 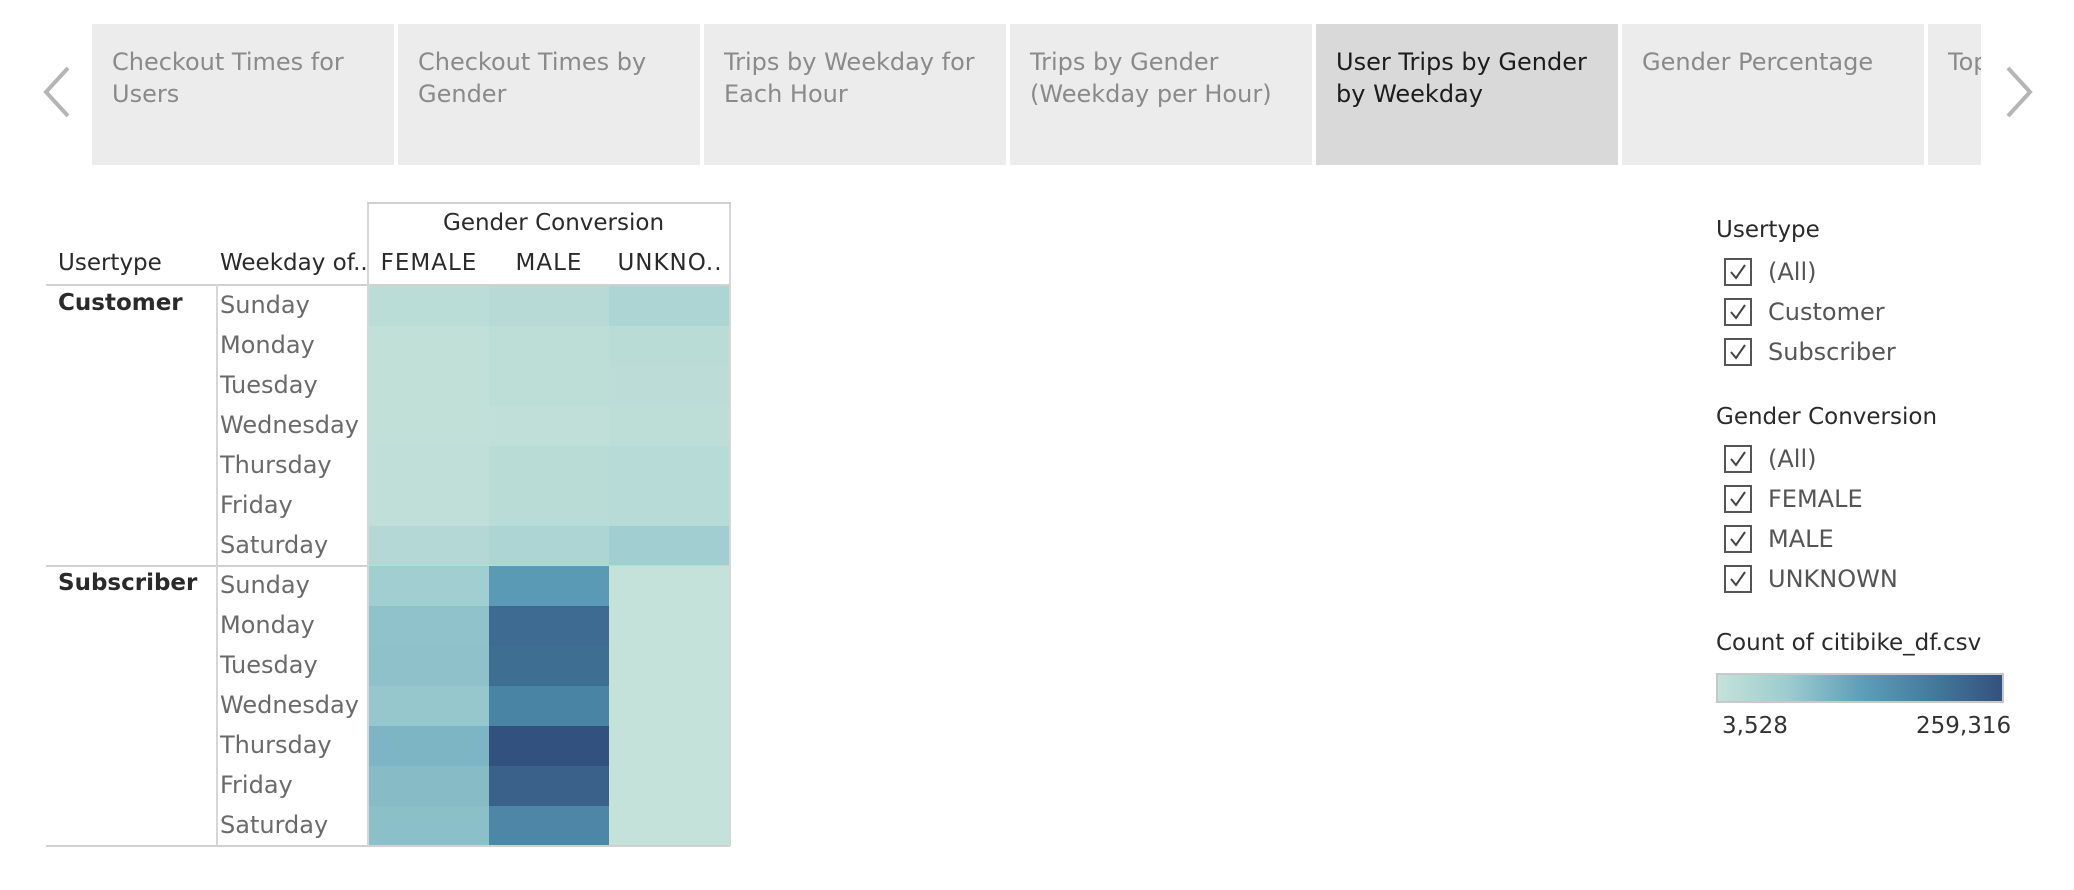 What do you see at coordinates (1954, 94) in the screenshot?
I see `tab-top: Top` at bounding box center [1954, 94].